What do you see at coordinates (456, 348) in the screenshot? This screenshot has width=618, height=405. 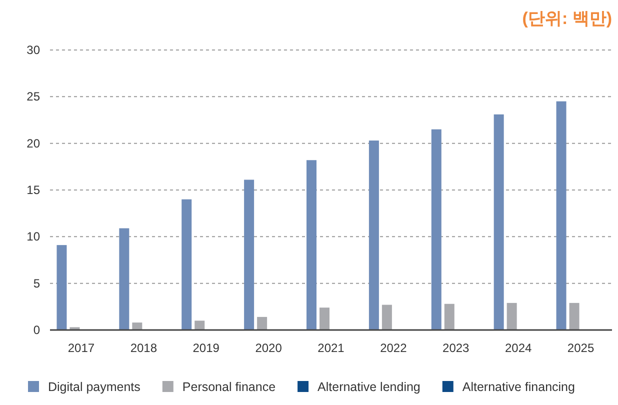 I see `x-tick-label: 2023` at bounding box center [456, 348].